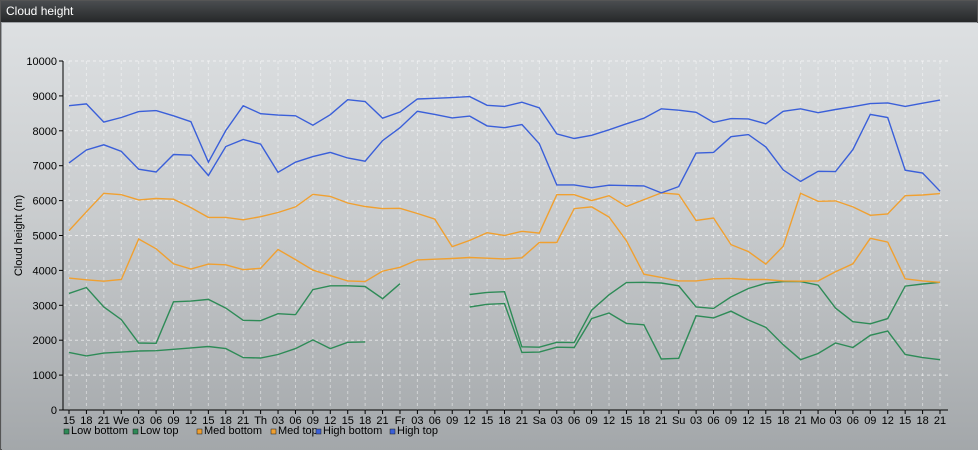  Describe the element at coordinates (45, 167) in the screenshot. I see `y-tick-label: 7000` at that location.